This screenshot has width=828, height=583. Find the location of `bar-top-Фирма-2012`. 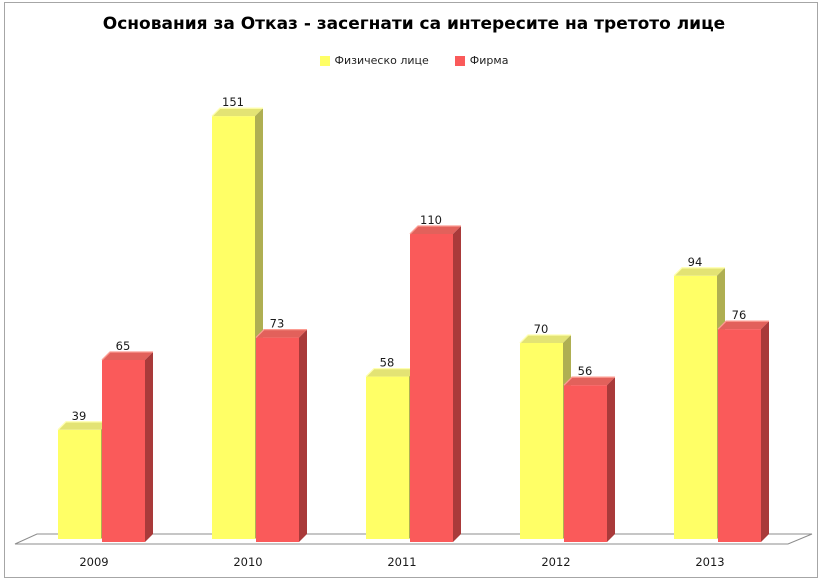

bar-top-Фирма-2012 is located at coordinates (589, 381).